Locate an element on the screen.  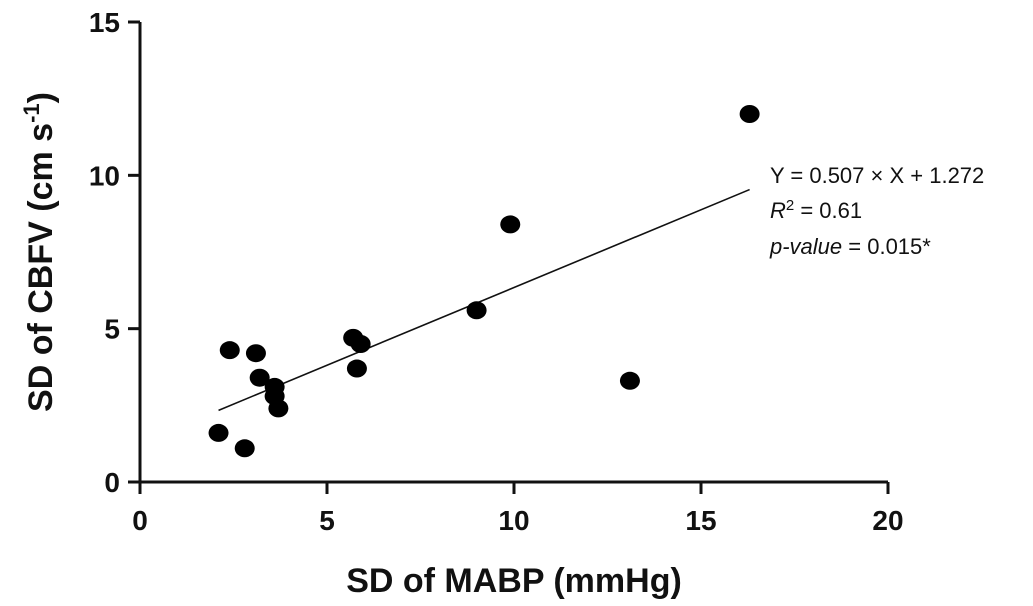
x-tick-label: 5 is located at coordinates (327, 520).